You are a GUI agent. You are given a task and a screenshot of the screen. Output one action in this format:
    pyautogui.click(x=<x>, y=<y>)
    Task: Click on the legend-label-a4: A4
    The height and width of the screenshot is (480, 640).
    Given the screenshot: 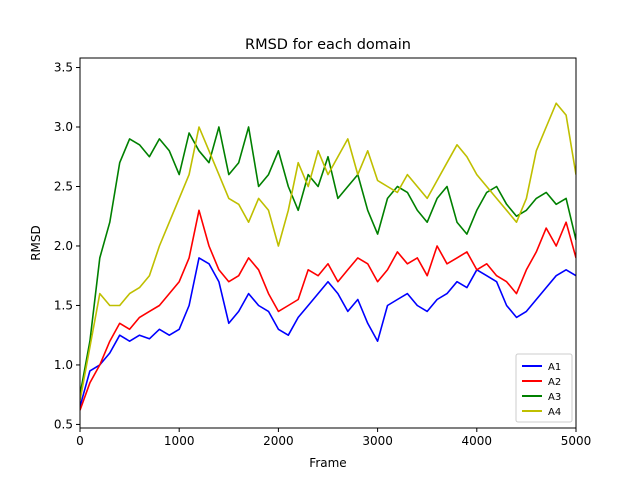 What is the action you would take?
    pyautogui.click(x=554, y=412)
    